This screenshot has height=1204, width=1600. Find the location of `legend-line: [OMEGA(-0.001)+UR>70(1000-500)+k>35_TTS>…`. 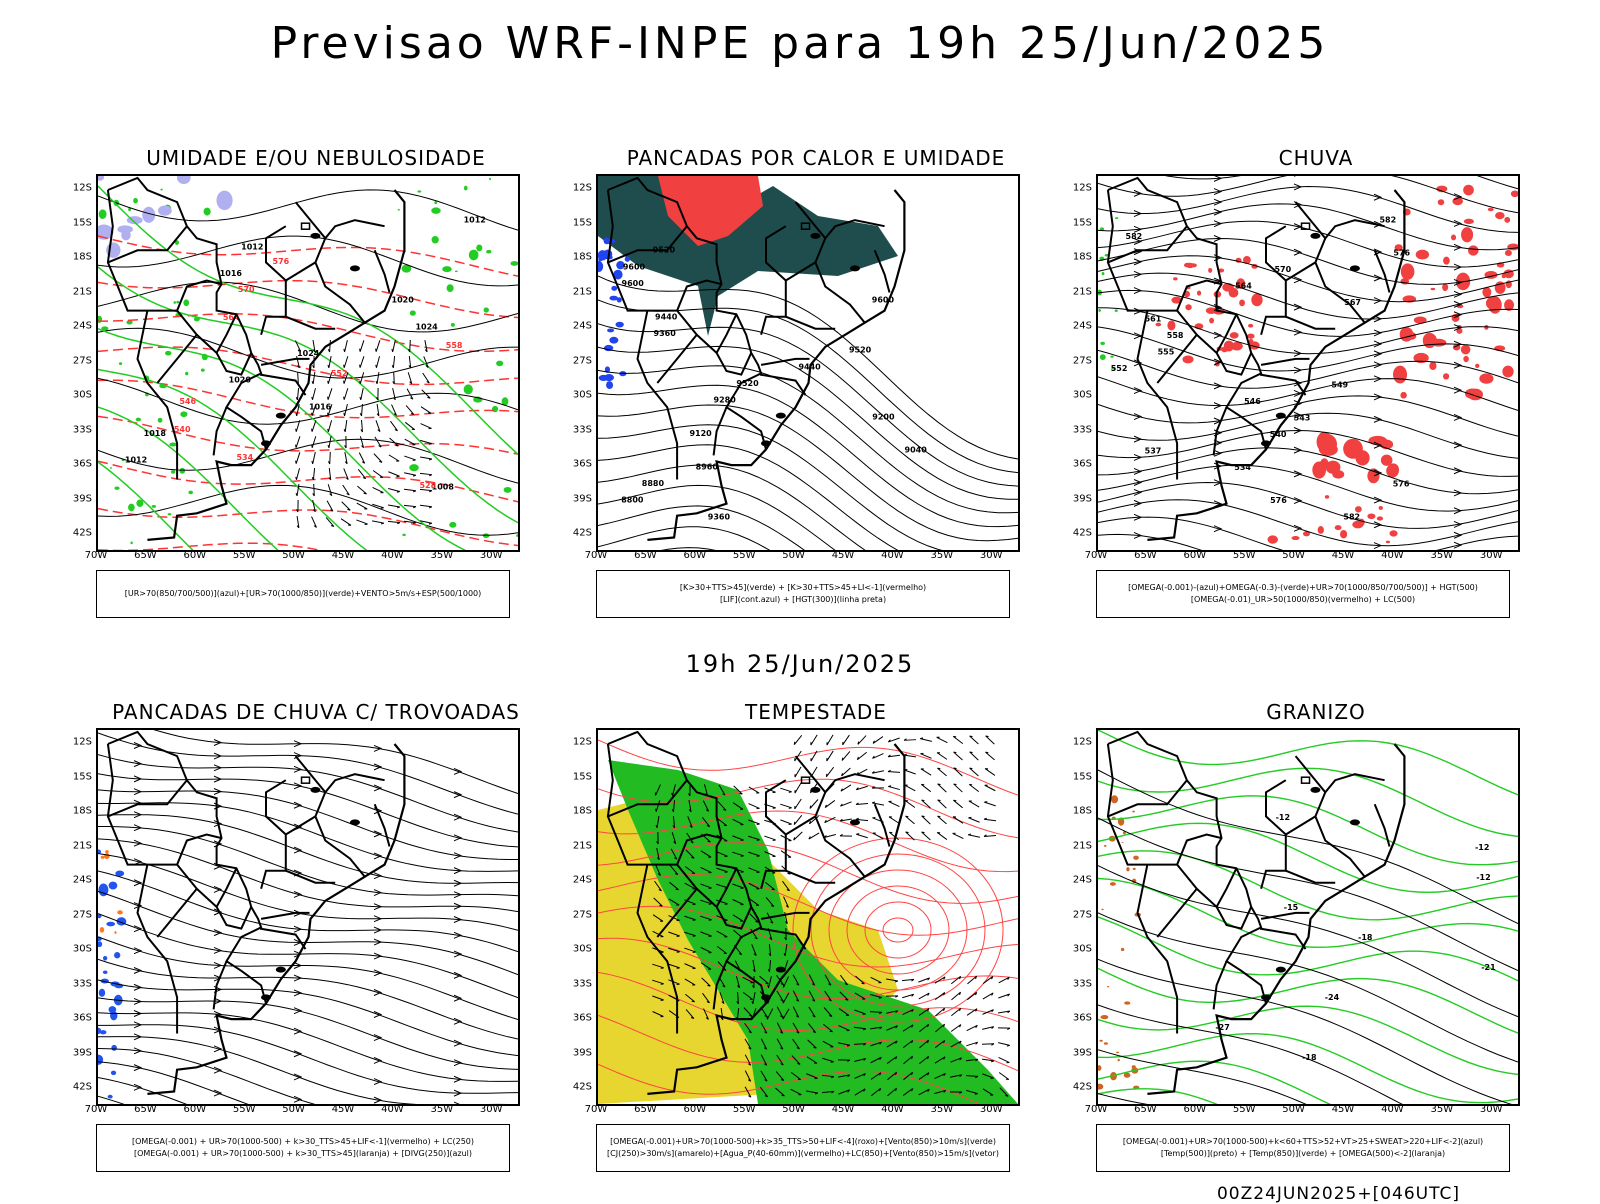

legend-line: [OMEGA(-0.001)+UR>70(1000-500)+k>35_TTS>… is located at coordinates (803, 1142).